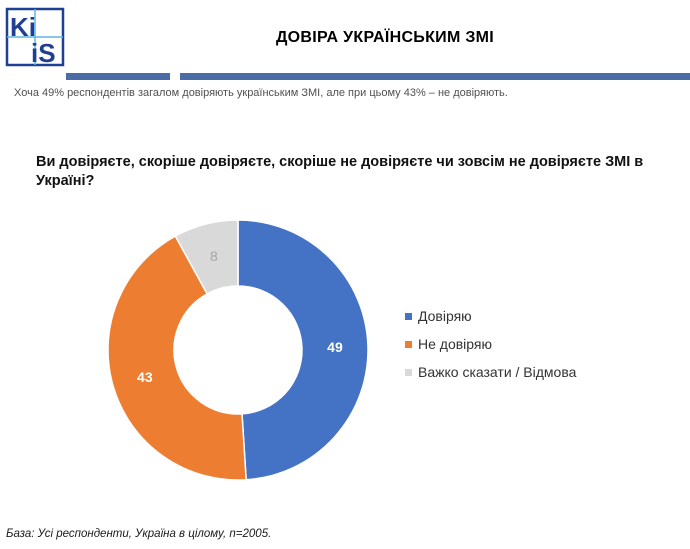 This screenshot has width=690, height=549. Describe the element at coordinates (455, 344) in the screenshot. I see `legend-label-1: Не довіряю` at that location.